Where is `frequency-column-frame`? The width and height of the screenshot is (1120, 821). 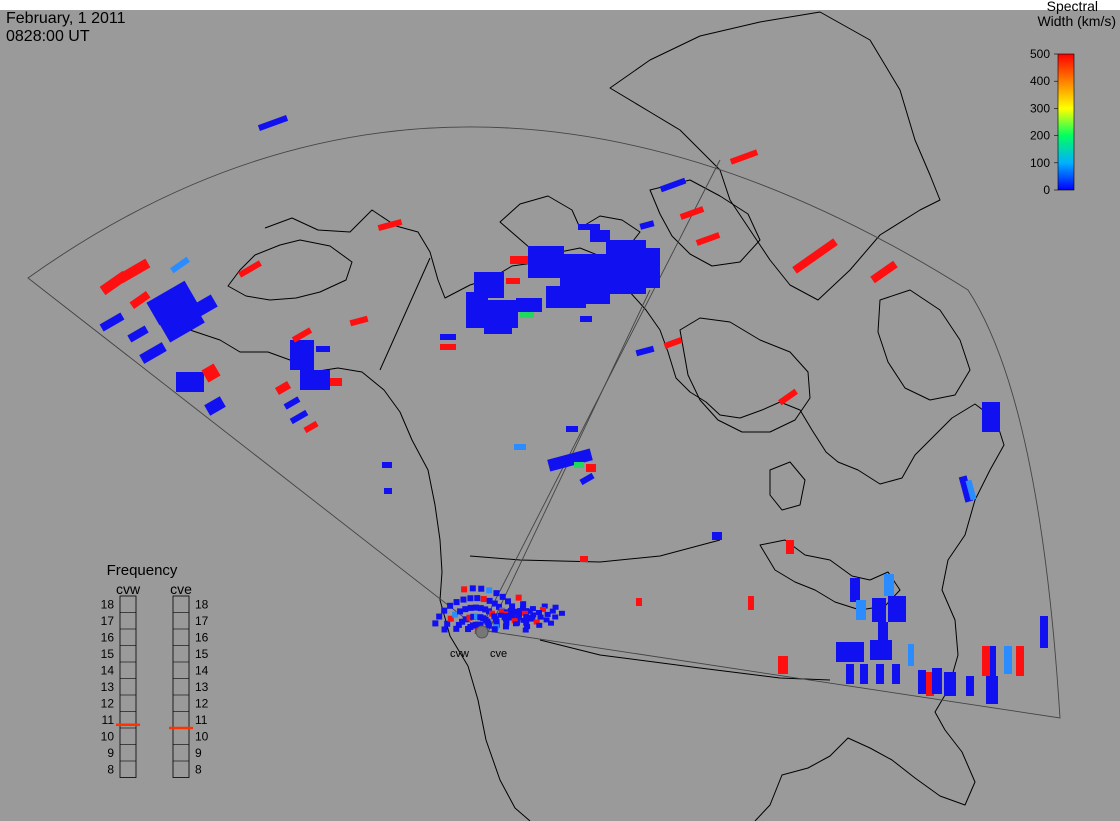
frequency-column-frame is located at coordinates (128, 686).